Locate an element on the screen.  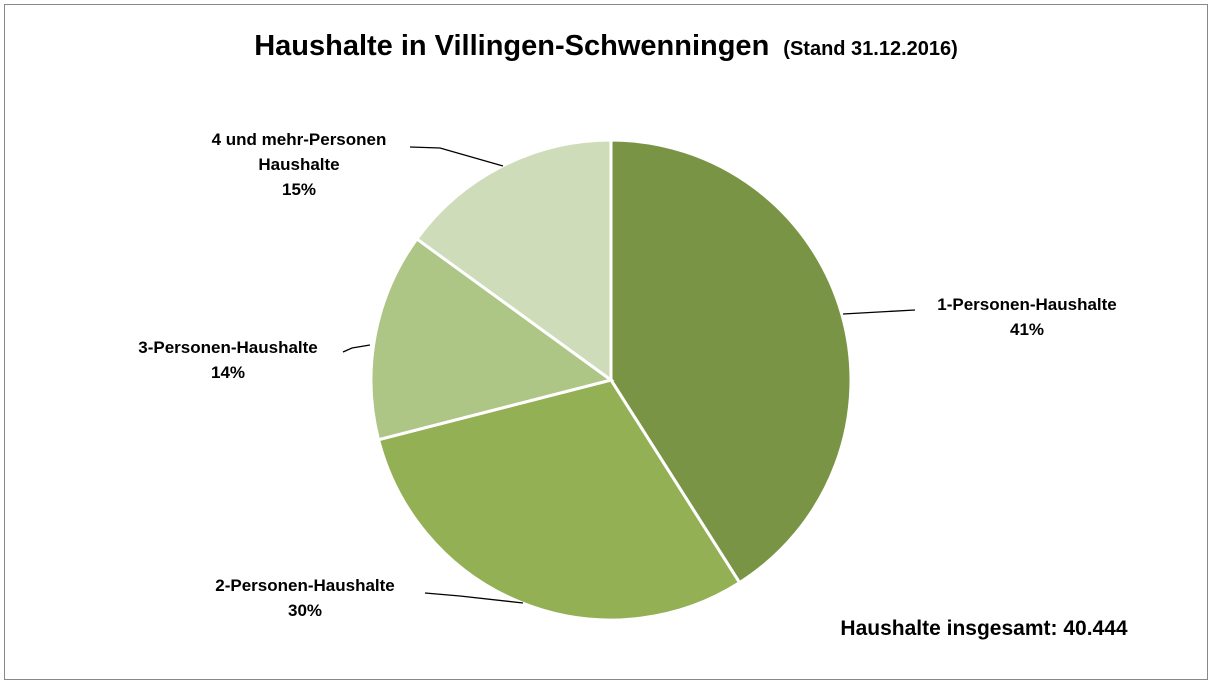
category-label: 1-Personen-Haushalte is located at coordinates (1027, 304).